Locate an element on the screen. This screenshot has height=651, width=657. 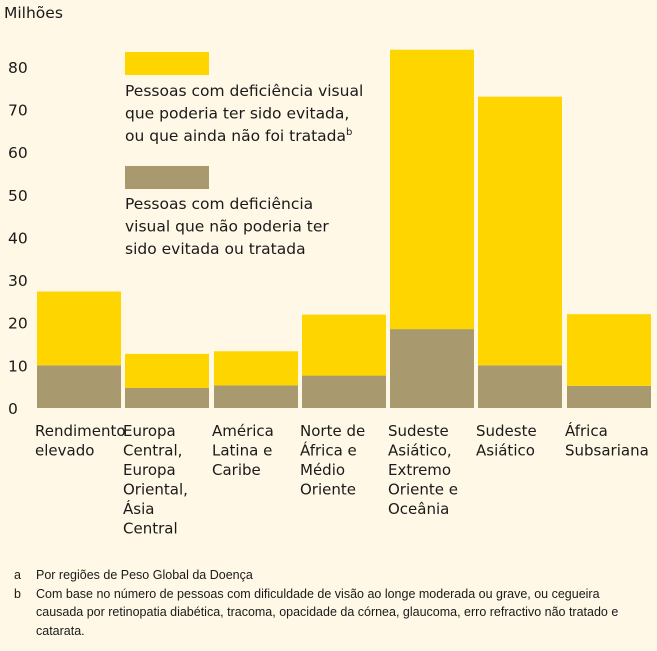
footnote-mark: b is located at coordinates (17, 593).